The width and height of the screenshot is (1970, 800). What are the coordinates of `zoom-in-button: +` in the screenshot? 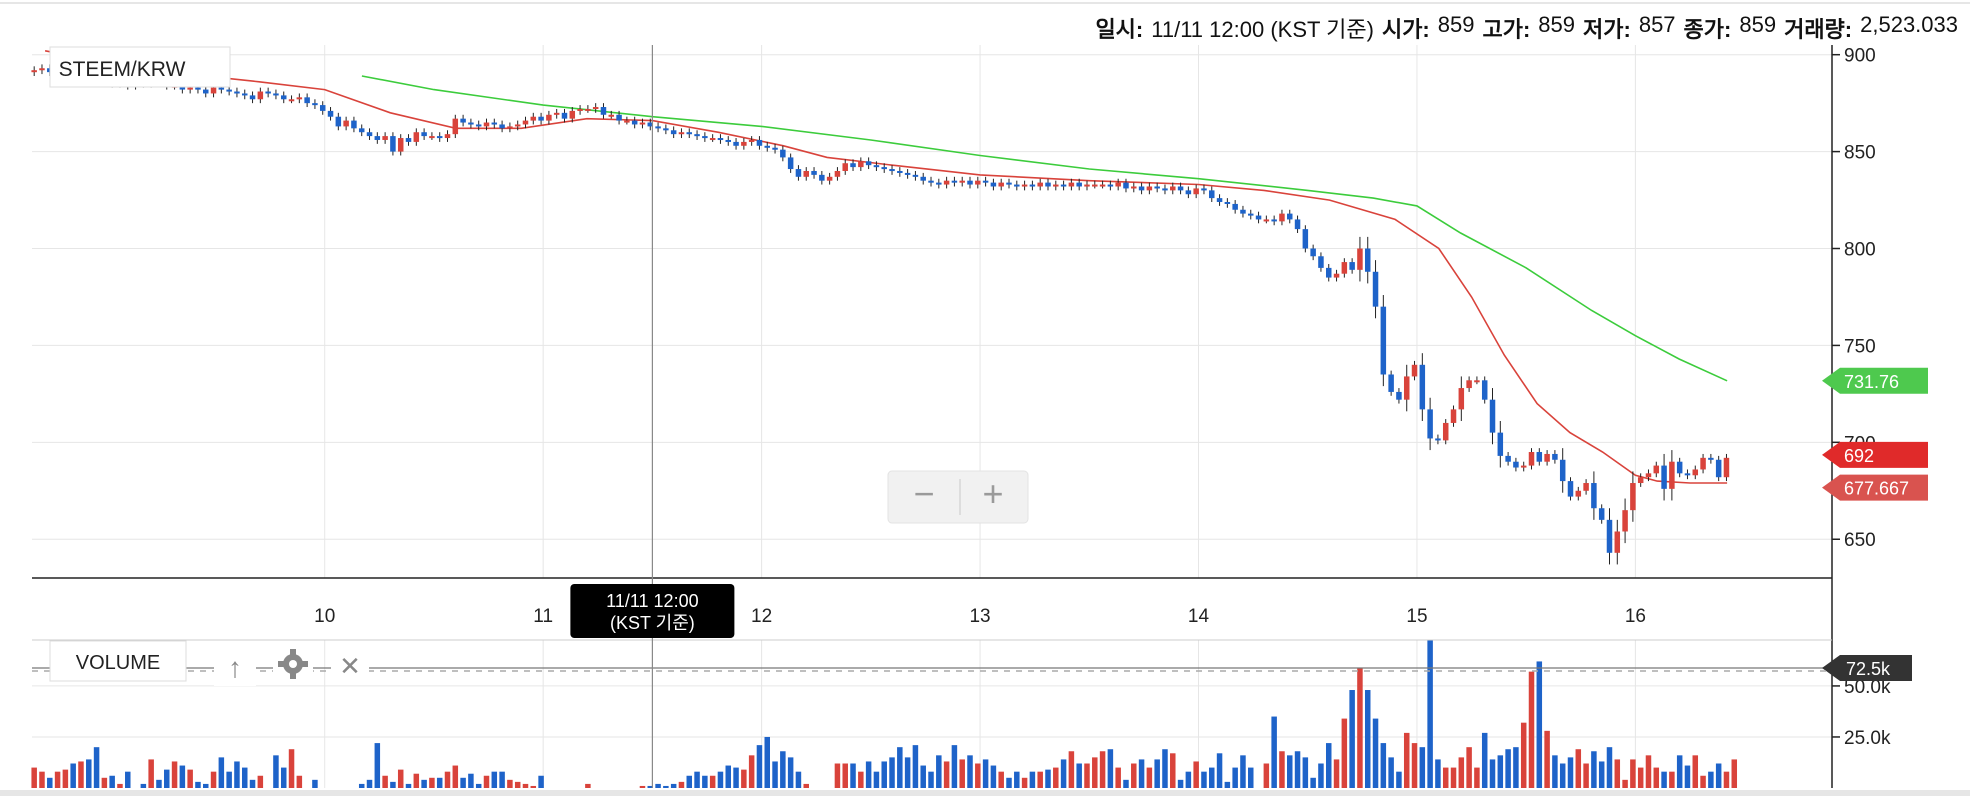 It's located at (992, 493).